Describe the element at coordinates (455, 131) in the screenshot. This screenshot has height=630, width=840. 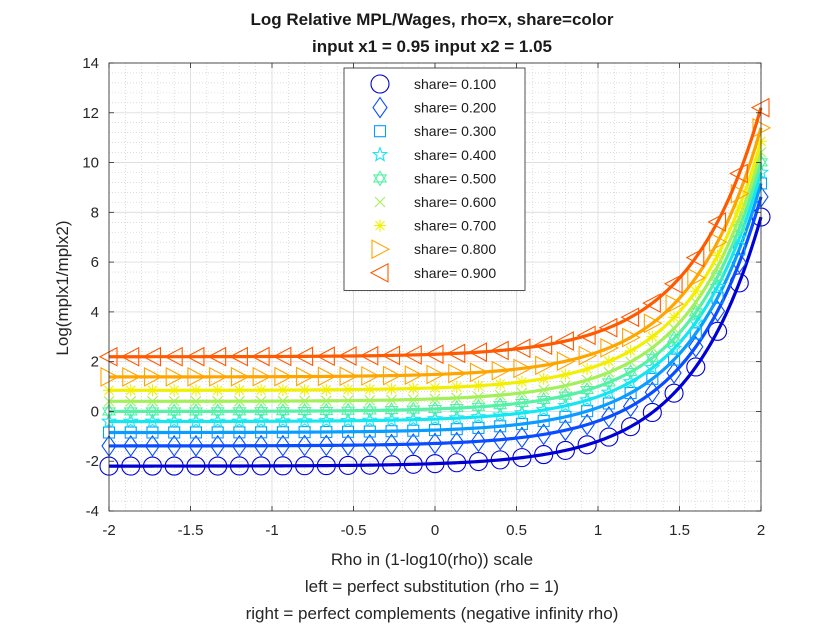
I see `legend-label: share= 0.300` at that location.